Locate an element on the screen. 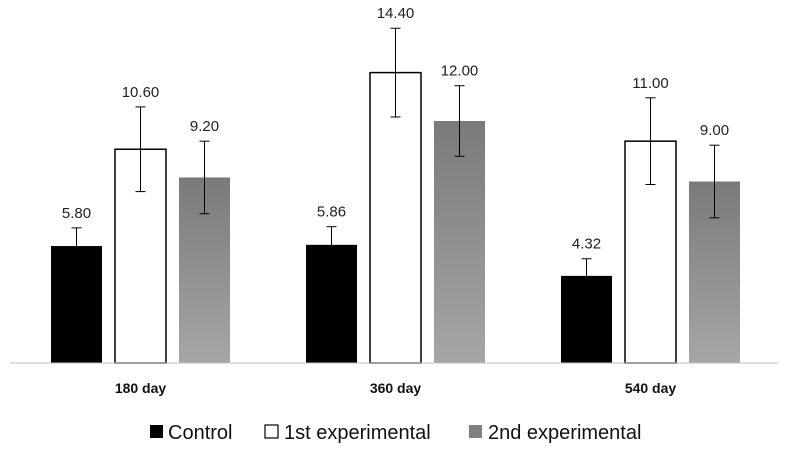  value-label: 5.86 is located at coordinates (331, 212).